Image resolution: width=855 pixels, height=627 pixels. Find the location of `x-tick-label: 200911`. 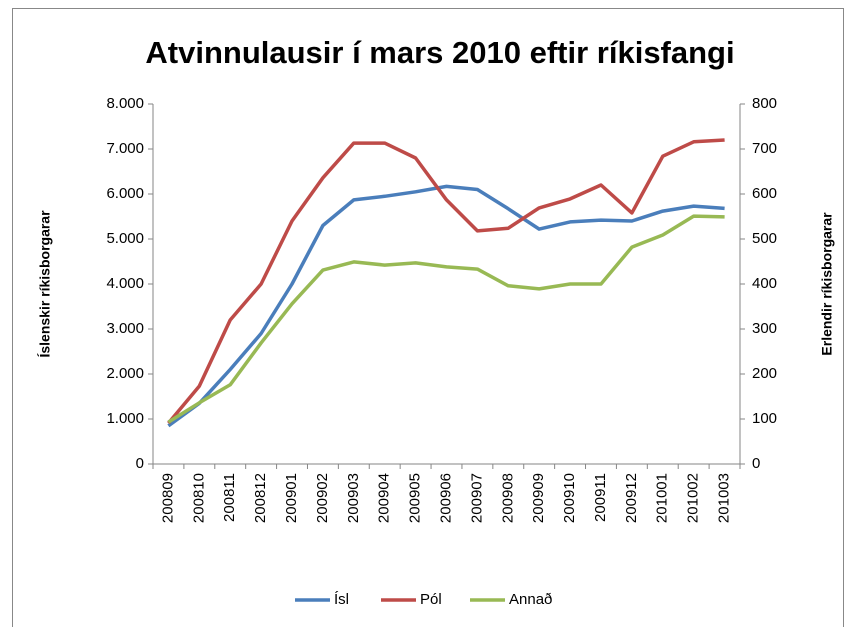

x-tick-label: 200911 is located at coordinates (600, 497).